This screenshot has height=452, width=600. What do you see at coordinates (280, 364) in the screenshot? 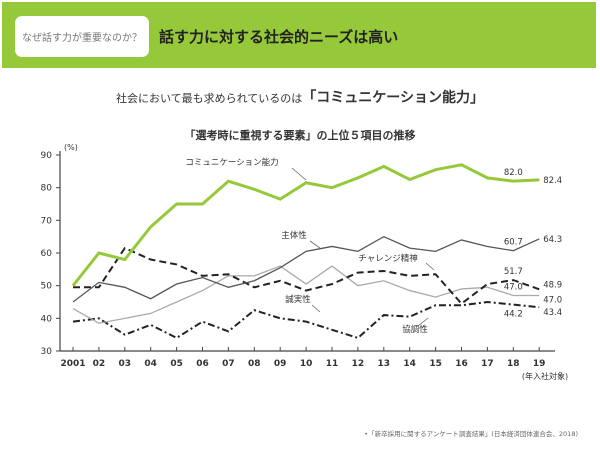
I see `x-tick-label: 09` at bounding box center [280, 364].